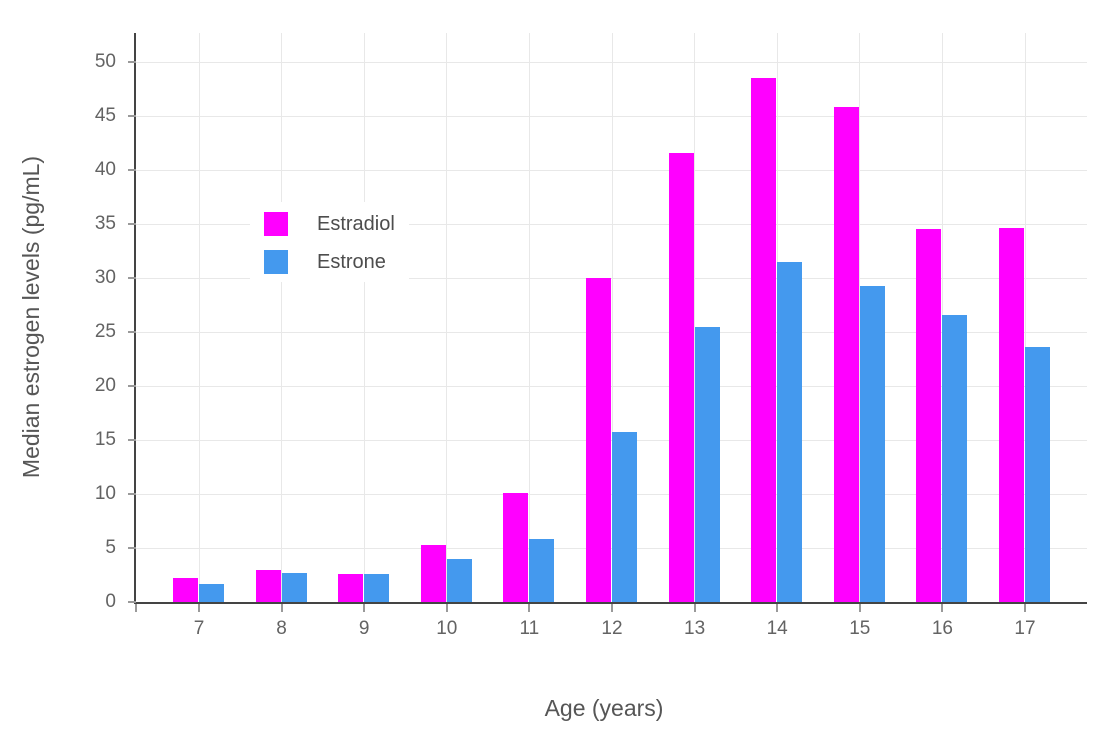  I want to click on x-tick-origin, so click(136, 608).